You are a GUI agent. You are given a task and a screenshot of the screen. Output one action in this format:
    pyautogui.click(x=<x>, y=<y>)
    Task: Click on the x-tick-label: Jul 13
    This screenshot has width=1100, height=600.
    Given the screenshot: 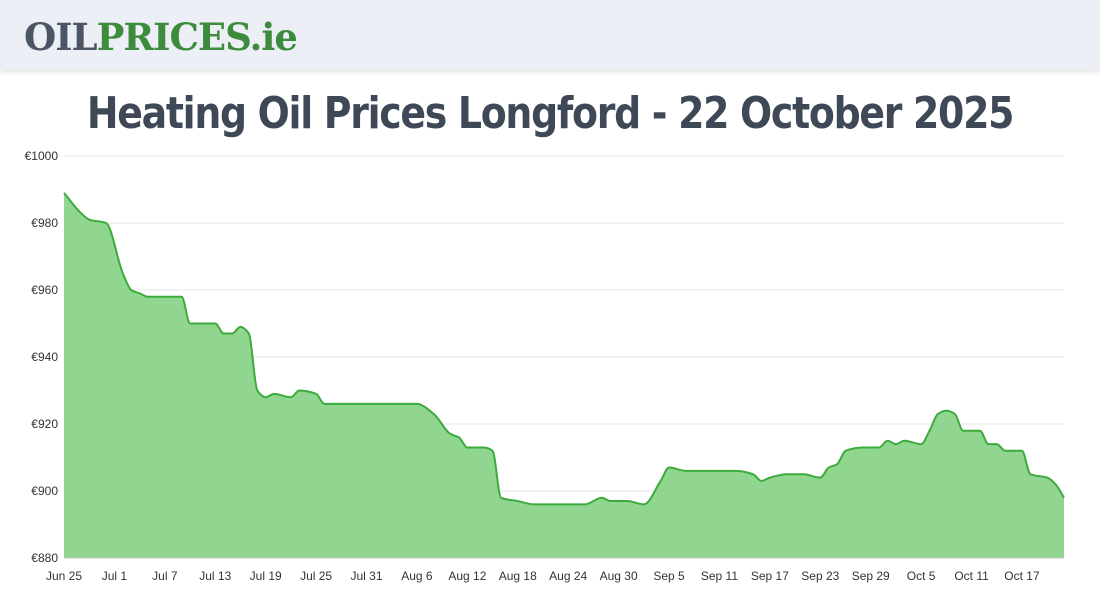 What is the action you would take?
    pyautogui.click(x=215, y=576)
    